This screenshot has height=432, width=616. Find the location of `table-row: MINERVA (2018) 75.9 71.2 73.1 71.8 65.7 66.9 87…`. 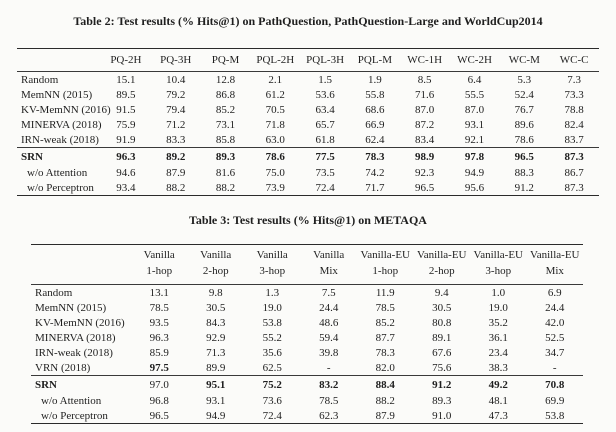

table-row: MINERVA (2018) 75.9 71.2 73.1 71.8 65.7 66.9 87… is located at coordinates (308, 124).